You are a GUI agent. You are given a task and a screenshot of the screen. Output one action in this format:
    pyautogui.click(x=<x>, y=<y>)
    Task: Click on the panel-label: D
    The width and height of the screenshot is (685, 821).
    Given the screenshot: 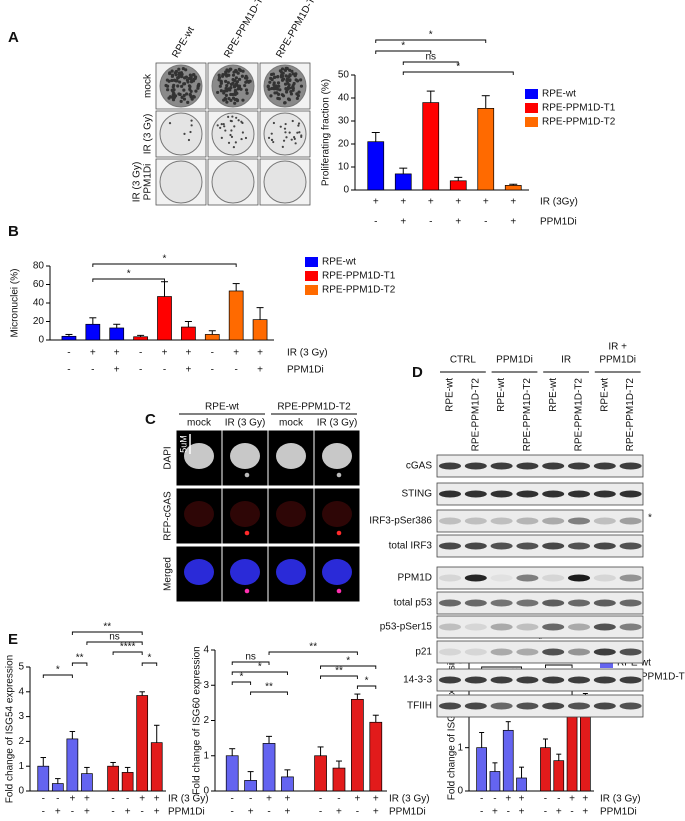 What is the action you would take?
    pyautogui.click(x=417, y=372)
    